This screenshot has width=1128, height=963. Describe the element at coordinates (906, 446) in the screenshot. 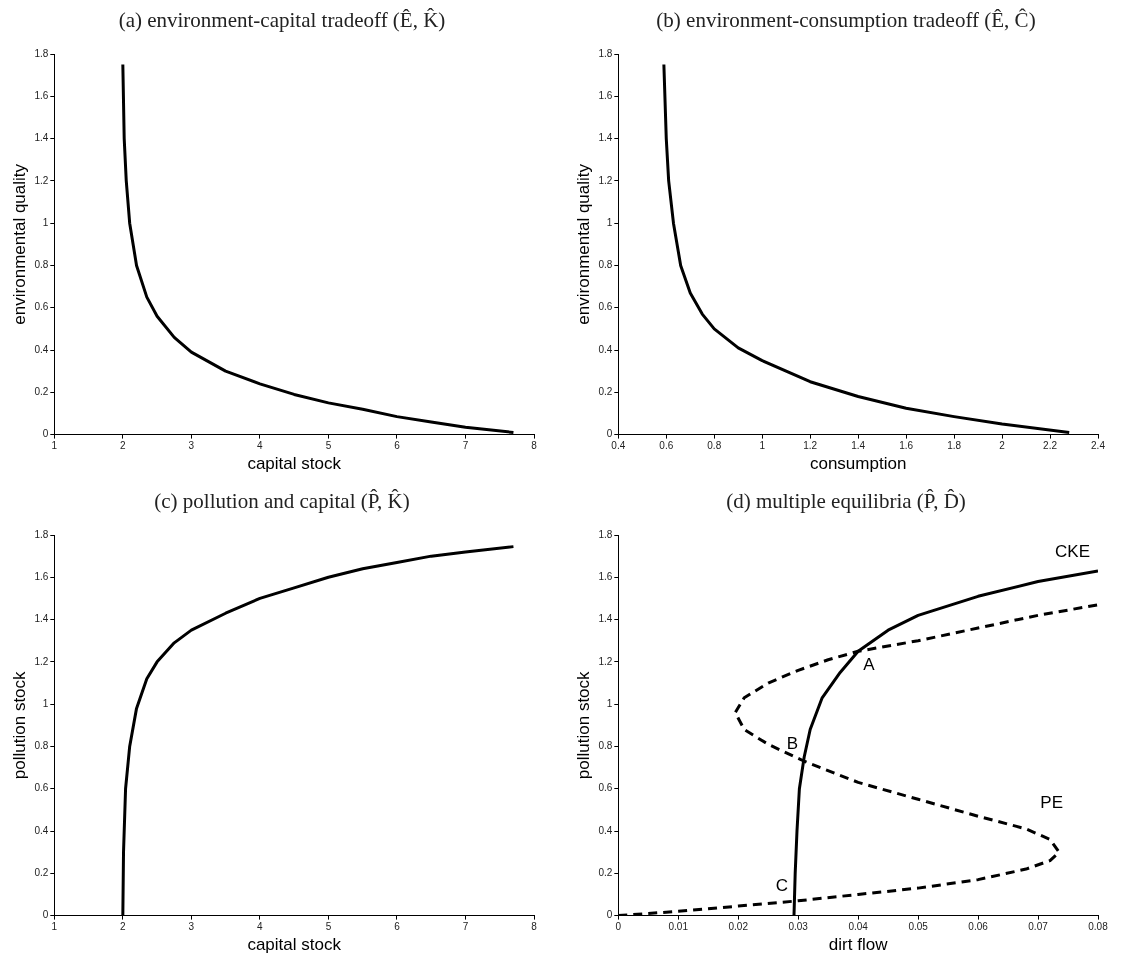

I see `x-tick-label: 1.6` at that location.